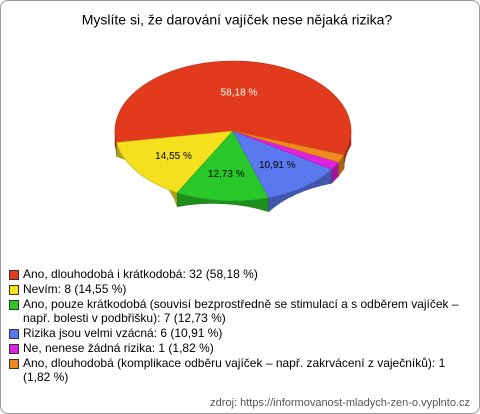 The height and width of the screenshot is (414, 480). What do you see at coordinates (173, 156) in the screenshot?
I see `value-label: 14,55 %` at bounding box center [173, 156].